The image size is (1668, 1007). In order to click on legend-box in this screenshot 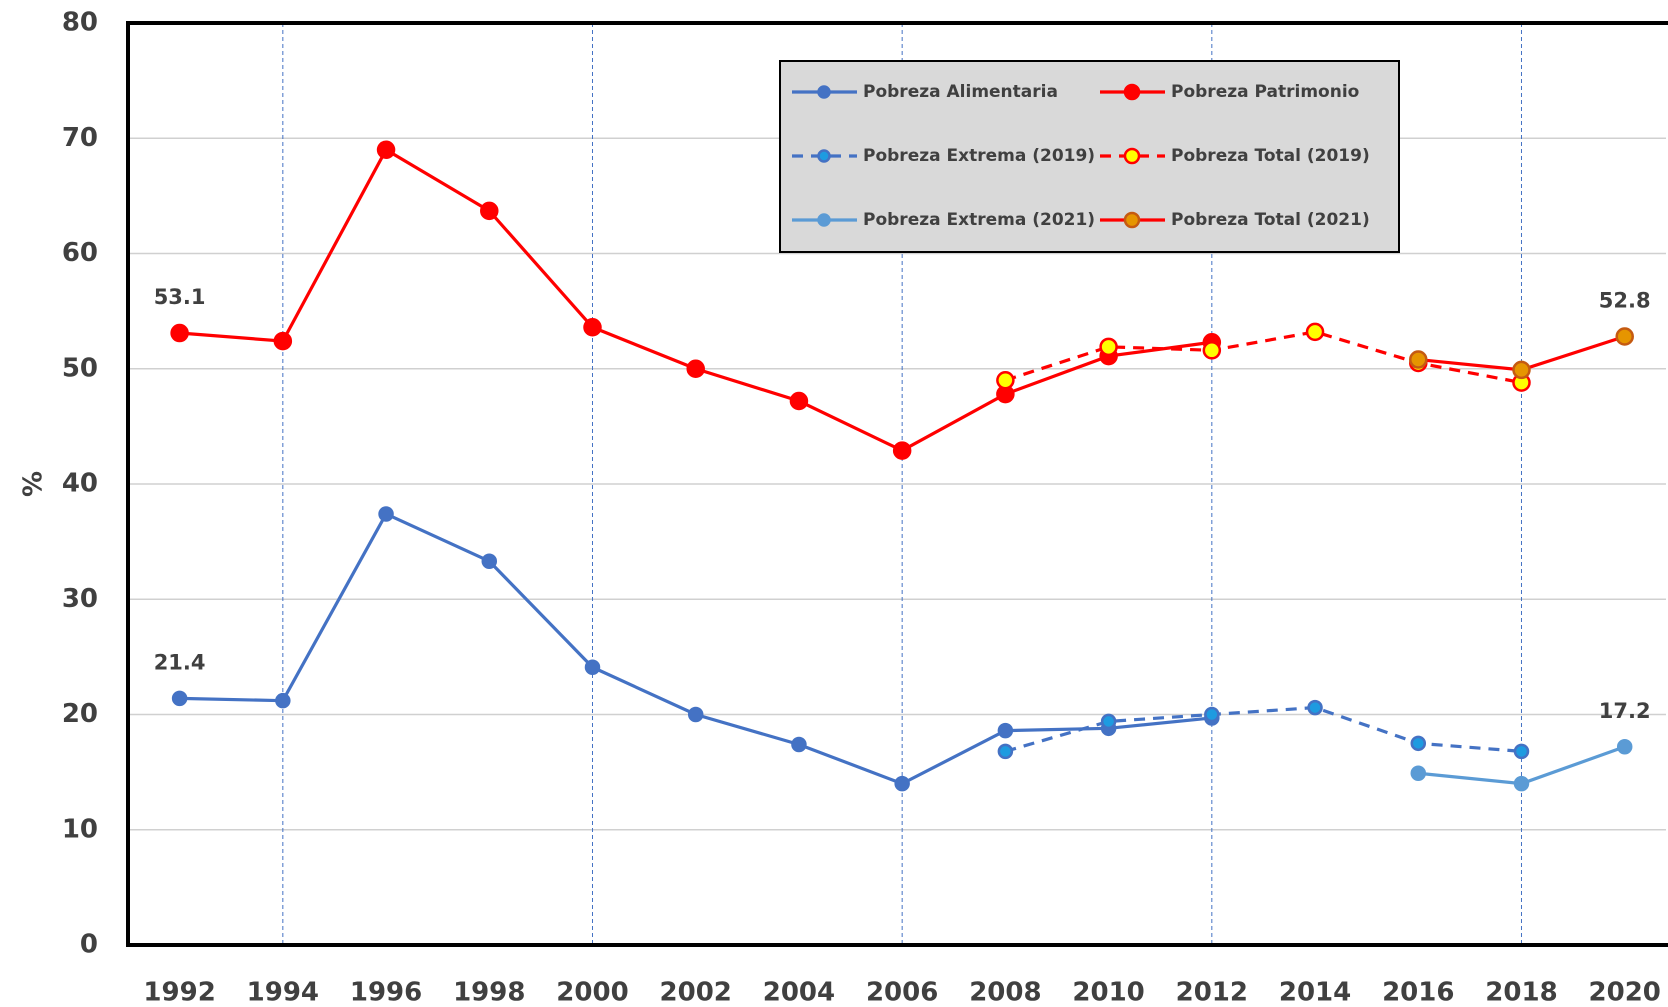, I will do `click(1089, 156)`.